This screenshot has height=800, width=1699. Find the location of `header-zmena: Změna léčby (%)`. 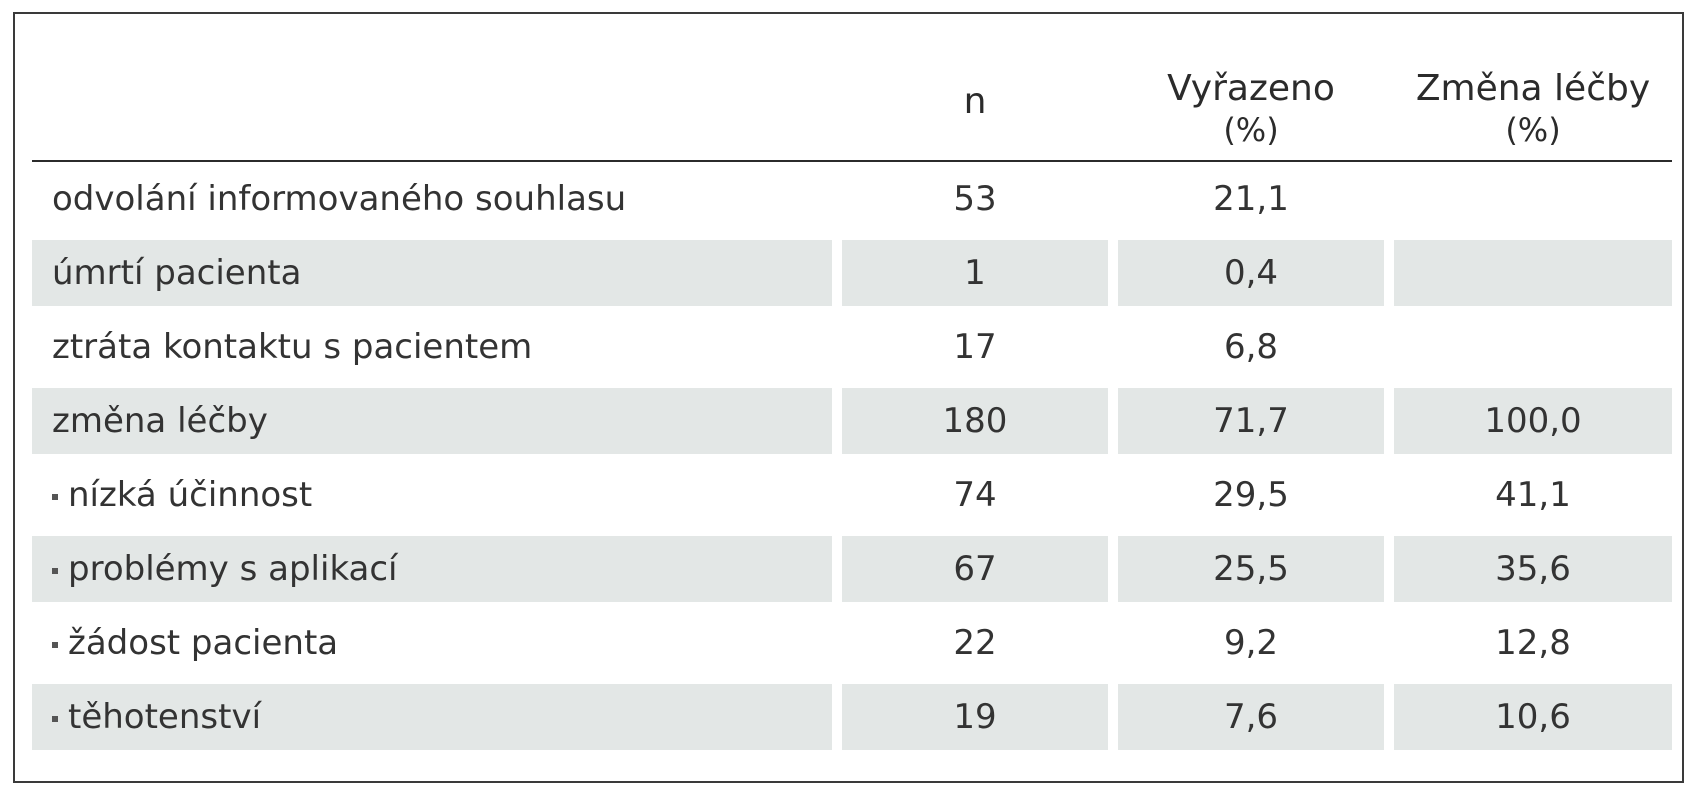

header-zmena: Změna léčby (%) is located at coordinates (1533, 94).